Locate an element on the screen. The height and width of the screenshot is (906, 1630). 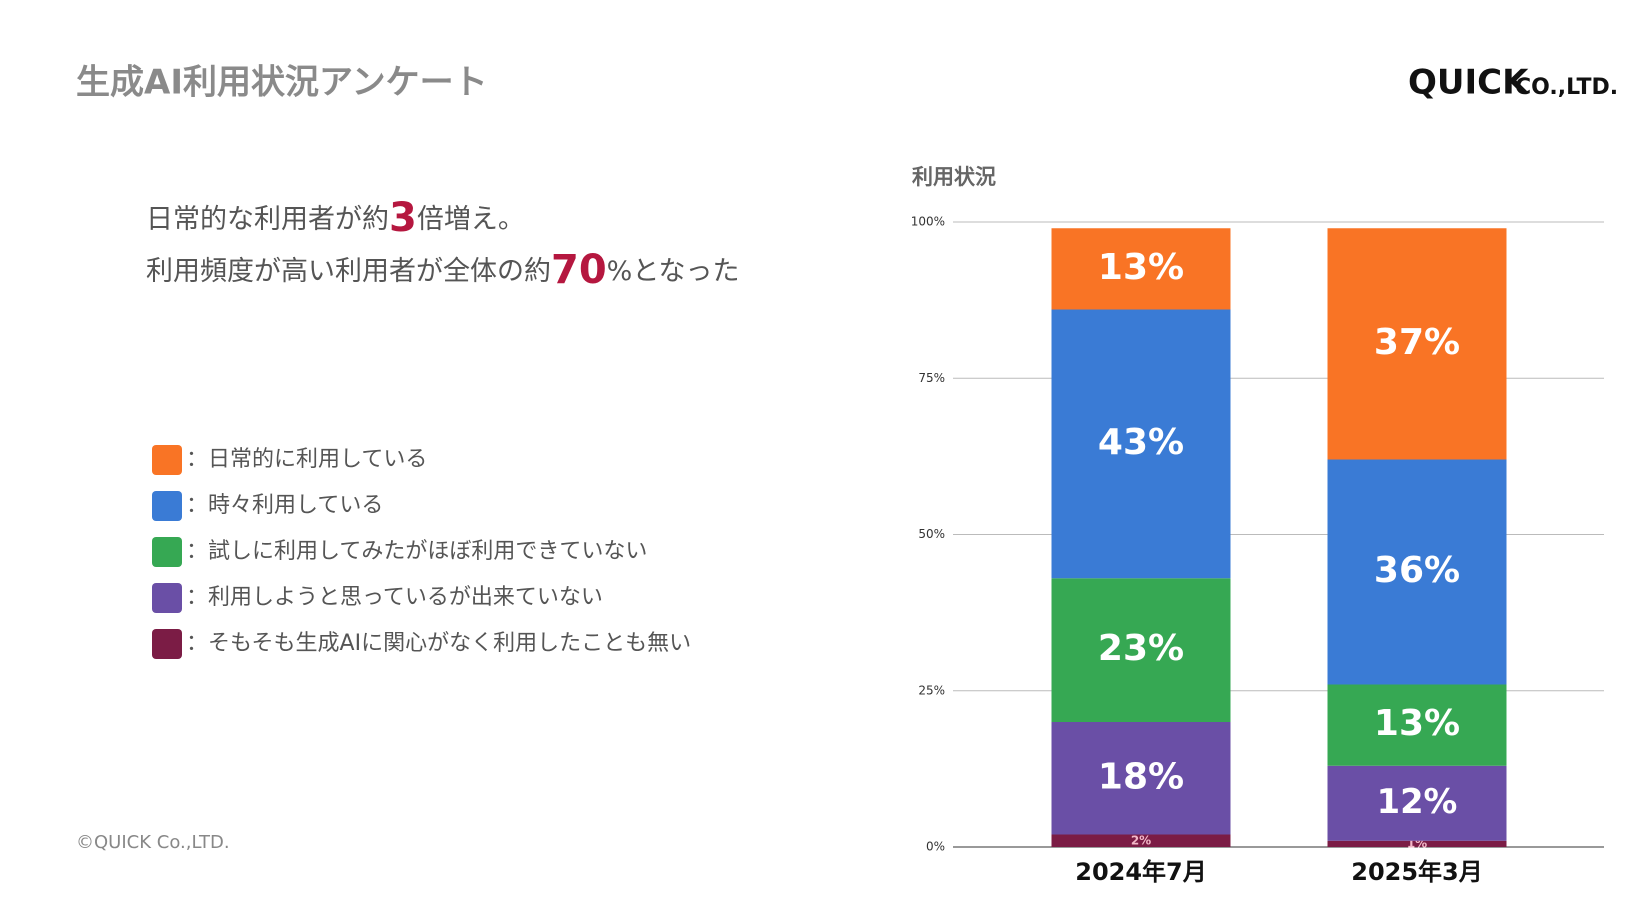
logo-suffix: CO.,LTD. is located at coordinates (1566, 87).